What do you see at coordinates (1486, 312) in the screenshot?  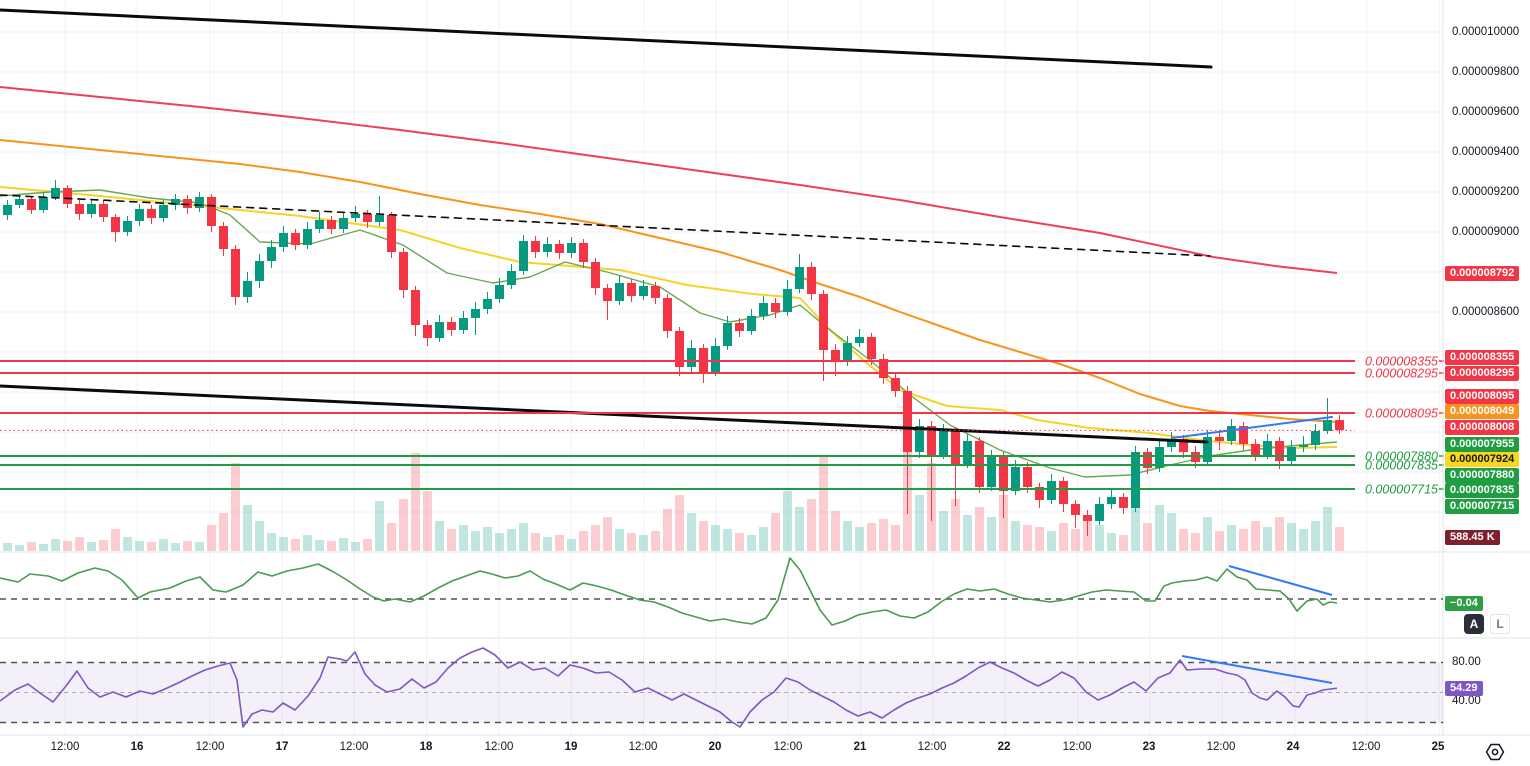 I see `price-axis-label: 0.000008600` at bounding box center [1486, 312].